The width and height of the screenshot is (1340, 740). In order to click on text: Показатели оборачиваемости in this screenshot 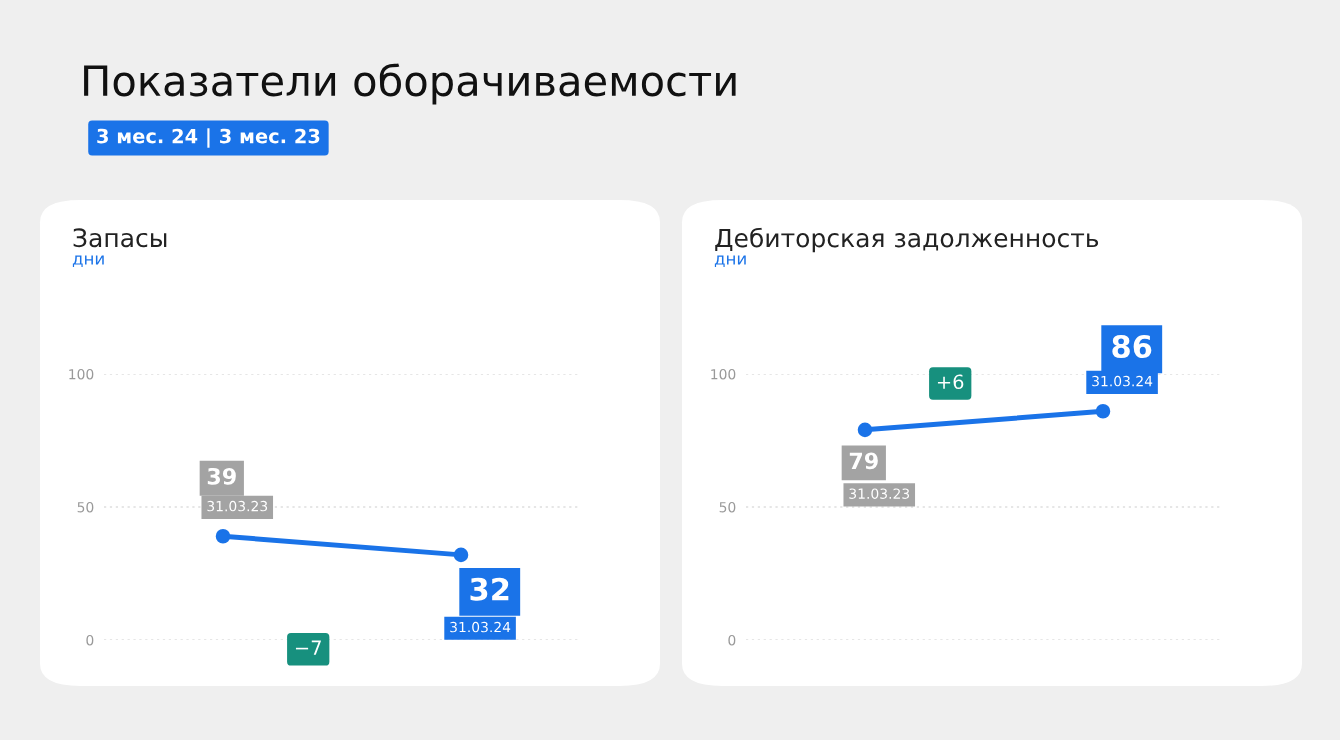, I will do `click(410, 84)`.